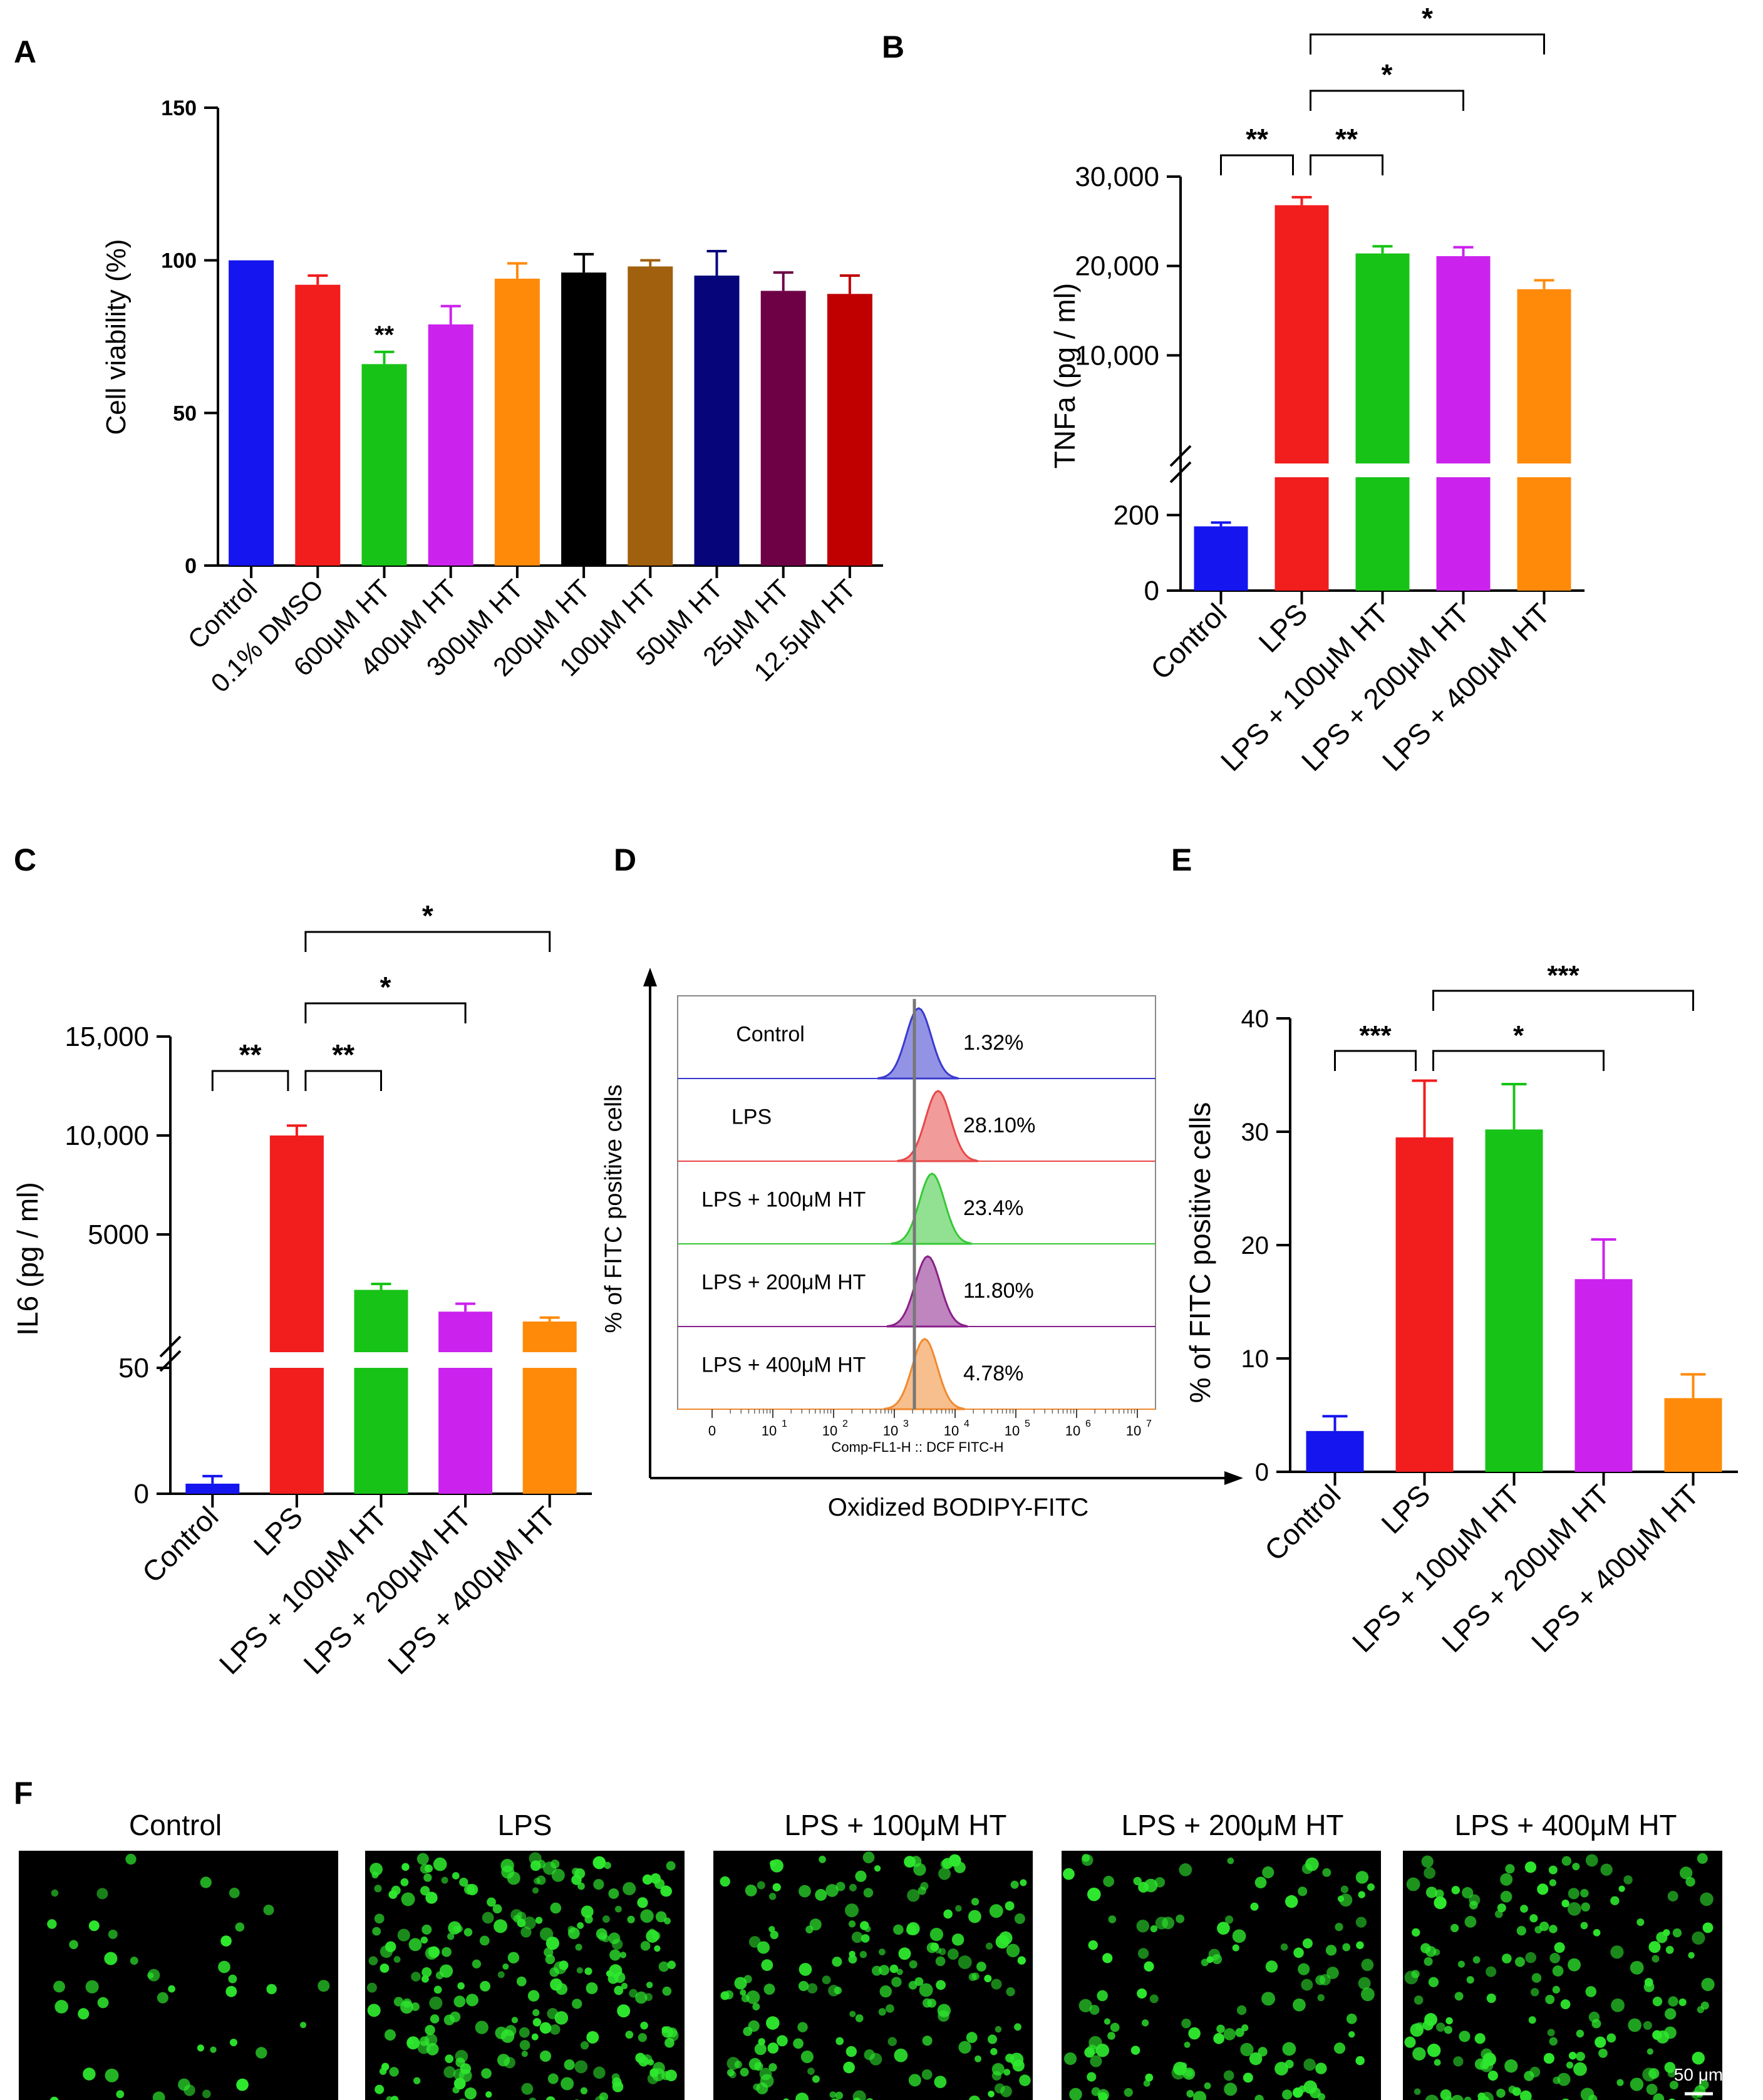  What do you see at coordinates (1698, 2074) in the screenshot?
I see `panel-f-scale-label: 50 μm` at bounding box center [1698, 2074].